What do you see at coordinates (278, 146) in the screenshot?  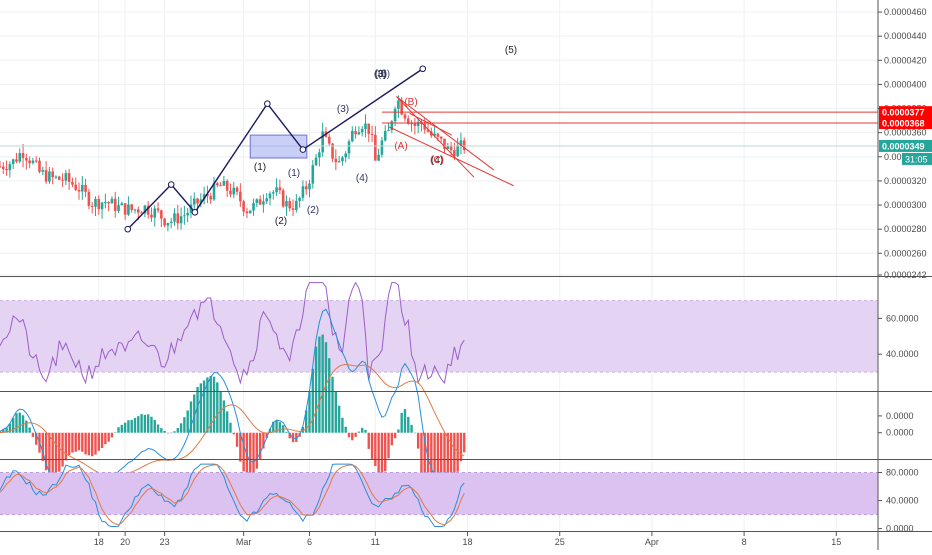 I see `support-zone` at bounding box center [278, 146].